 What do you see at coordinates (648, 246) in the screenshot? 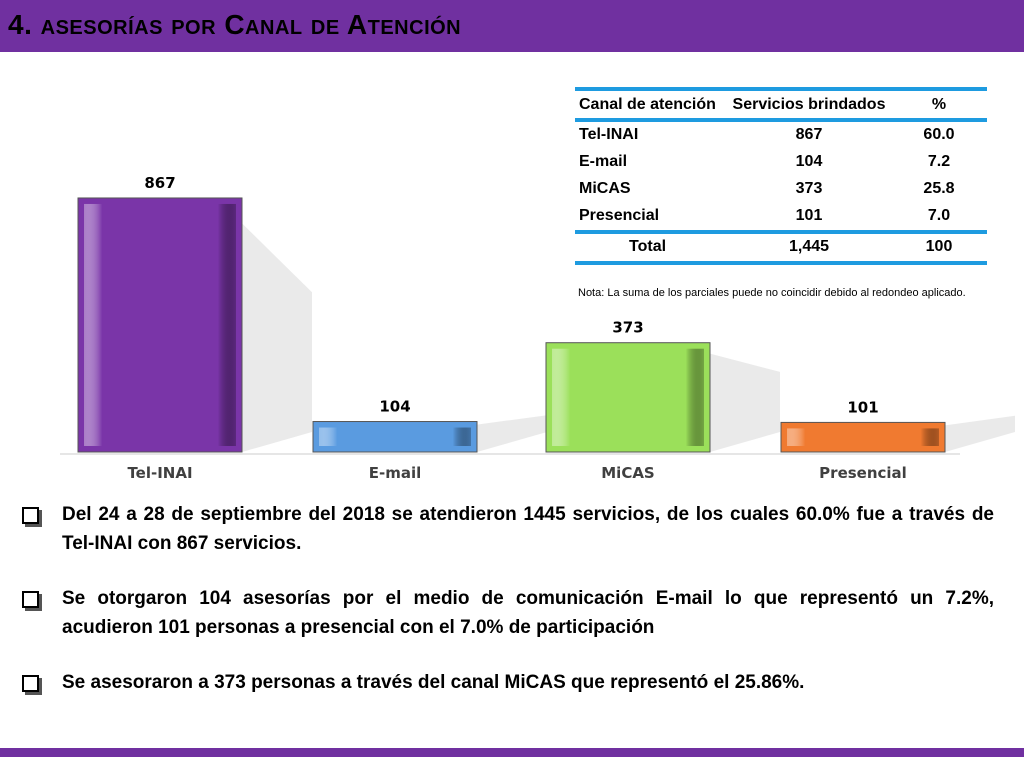
I see `total-label: Total` at bounding box center [648, 246].